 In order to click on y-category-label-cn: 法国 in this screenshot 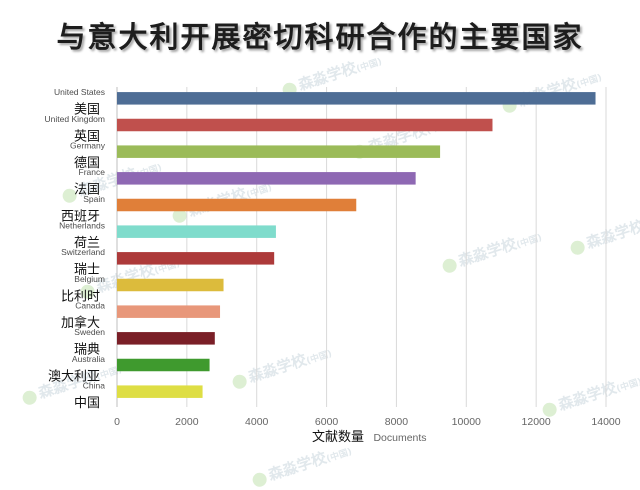, I will do `click(87, 190)`.